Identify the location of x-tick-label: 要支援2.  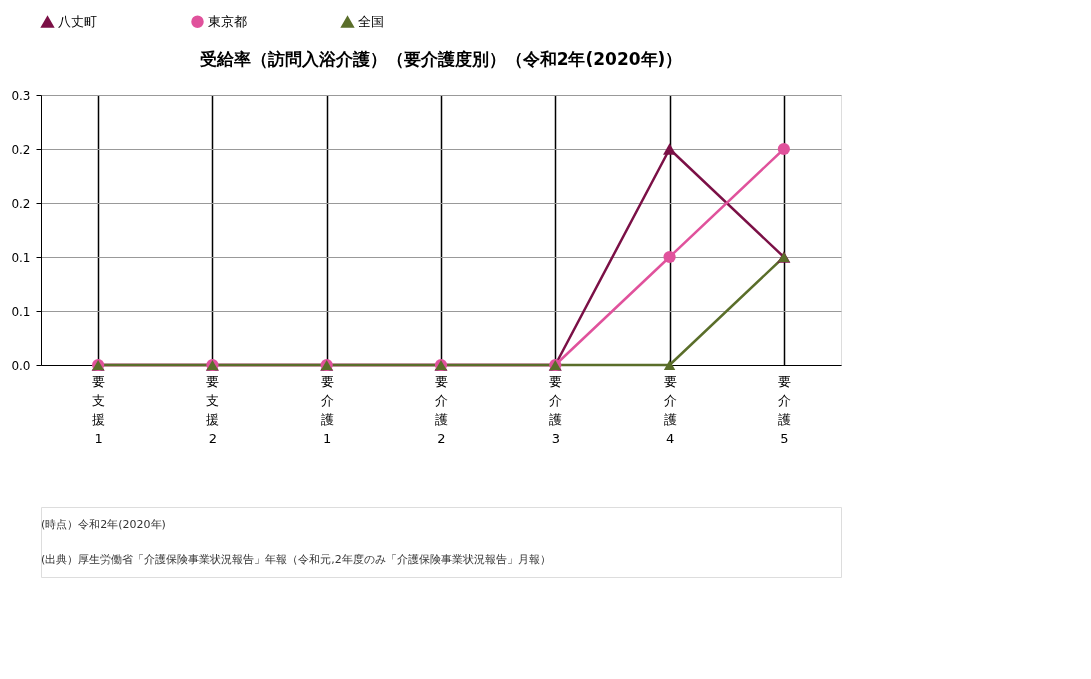
(213, 409).